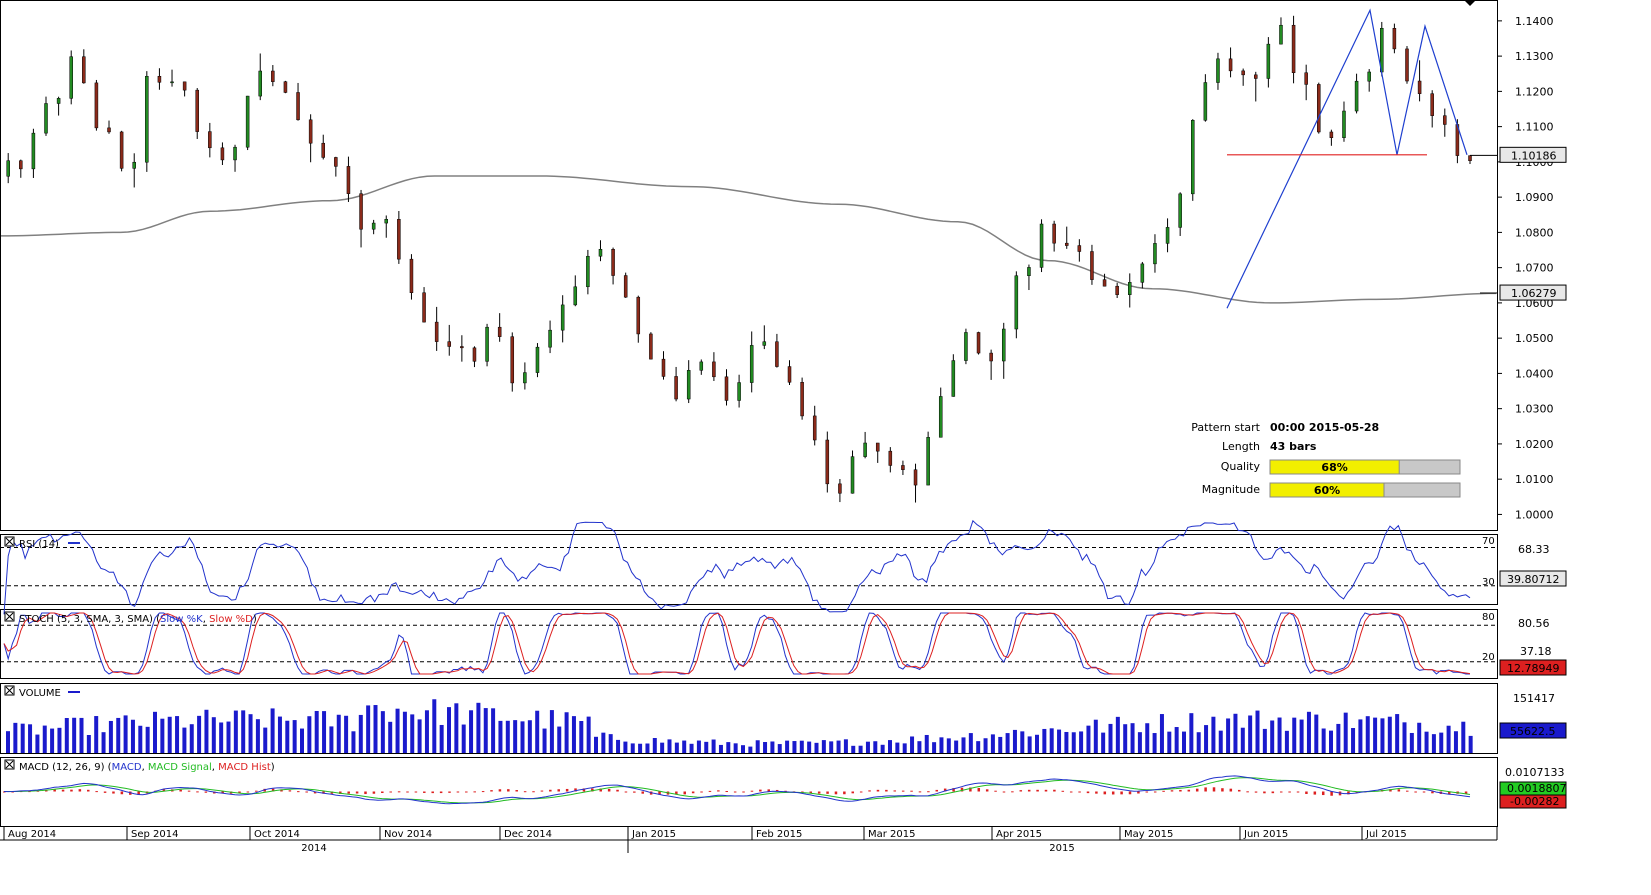 Image resolution: width=1651 pixels, height=895 pixels. What do you see at coordinates (1534, 373) in the screenshot?
I see `y-tick-label: 1.0400` at bounding box center [1534, 373].